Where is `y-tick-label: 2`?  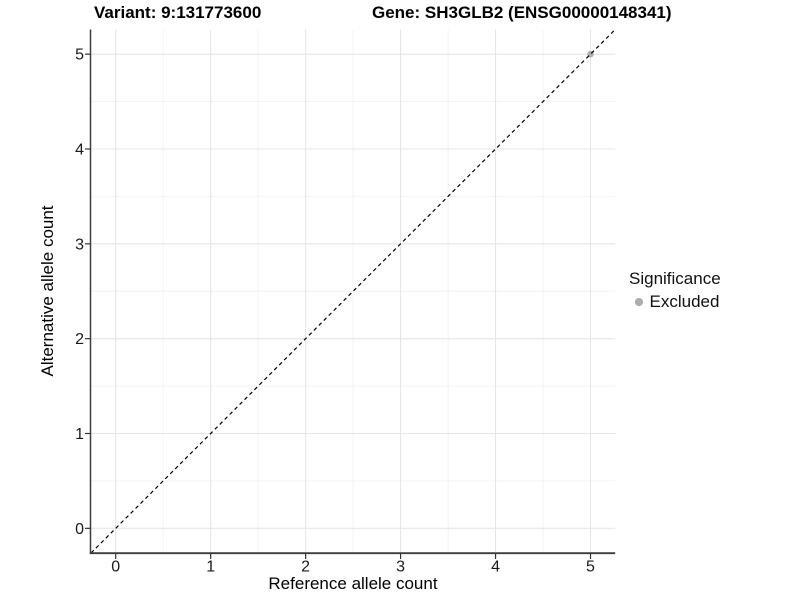 y-tick-label: 2 is located at coordinates (79, 339).